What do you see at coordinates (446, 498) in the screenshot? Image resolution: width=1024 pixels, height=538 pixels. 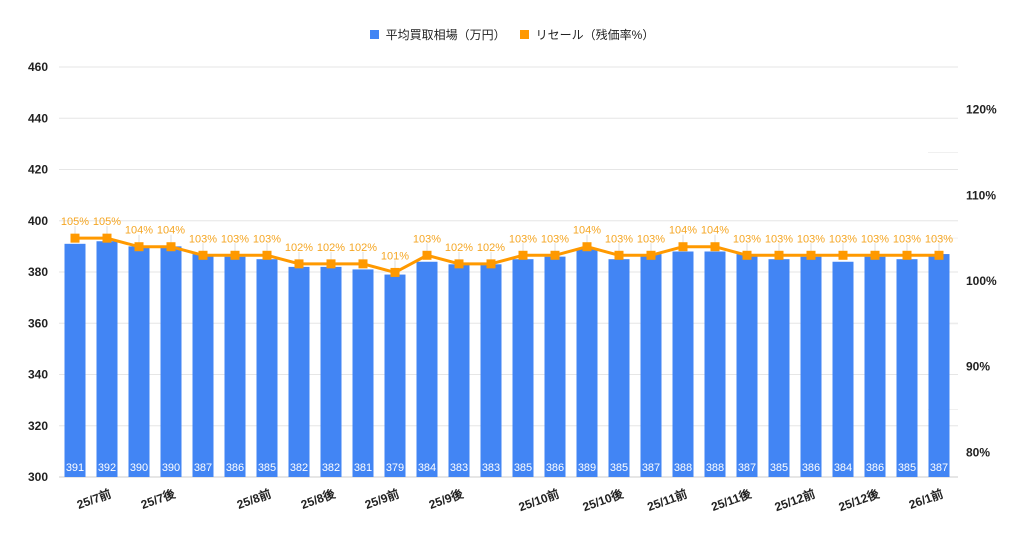 I see `x-axis-tick-label: 25/9後` at bounding box center [446, 498].